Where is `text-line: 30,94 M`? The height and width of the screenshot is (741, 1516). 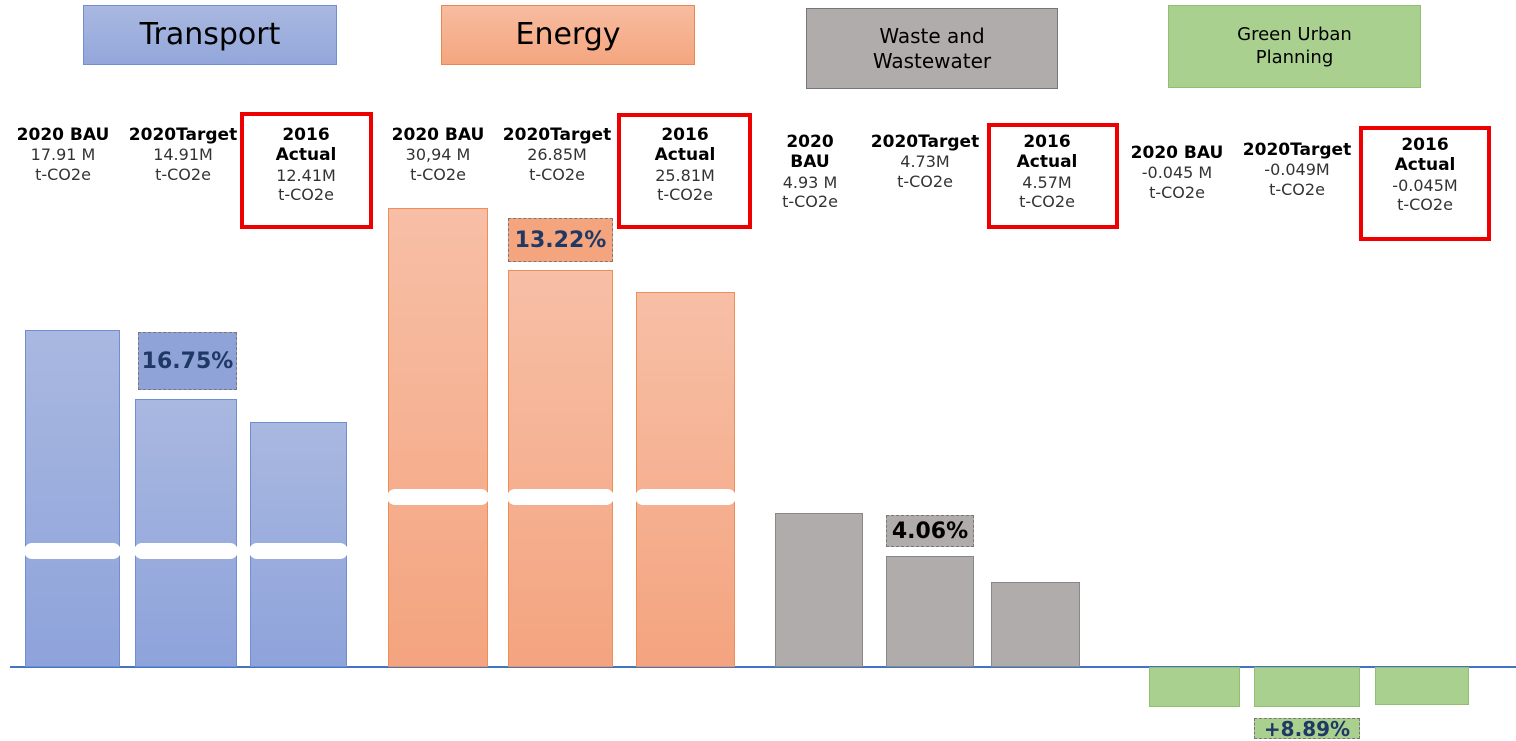 text-line: 30,94 M is located at coordinates (438, 155).